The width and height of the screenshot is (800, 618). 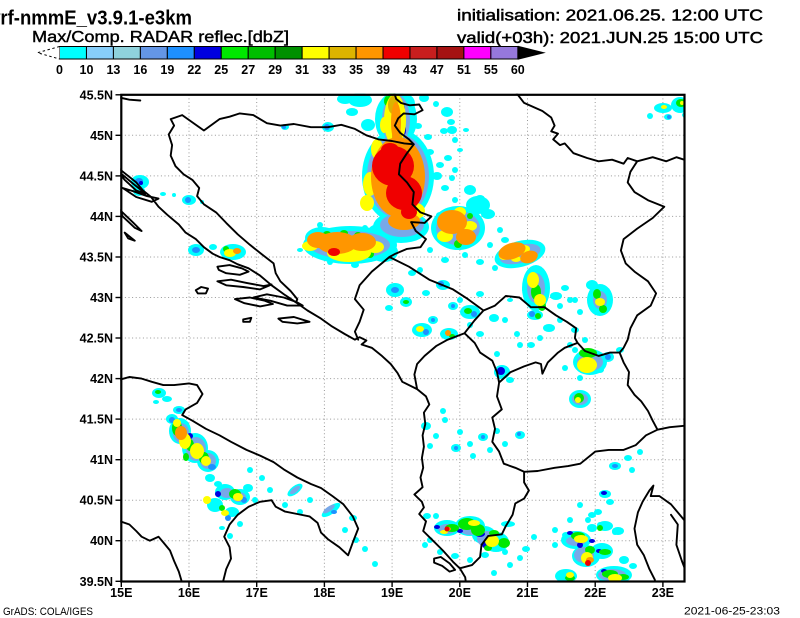 What do you see at coordinates (732, 612) in the screenshot?
I see `svg-text: 2021-06-25-23:03` at bounding box center [732, 612].